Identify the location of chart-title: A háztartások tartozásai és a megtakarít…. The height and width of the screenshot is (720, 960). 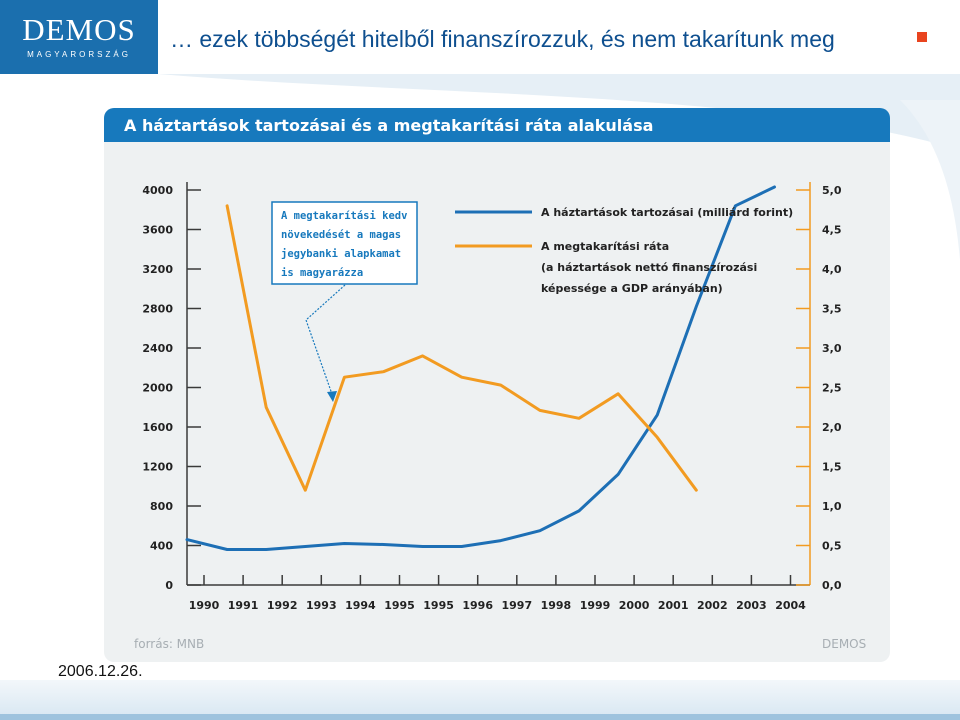
(389, 125).